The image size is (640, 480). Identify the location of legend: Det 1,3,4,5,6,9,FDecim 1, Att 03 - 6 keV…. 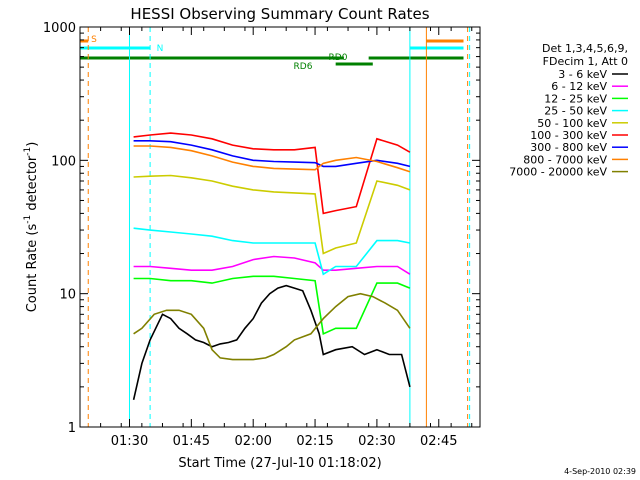
(568, 110).